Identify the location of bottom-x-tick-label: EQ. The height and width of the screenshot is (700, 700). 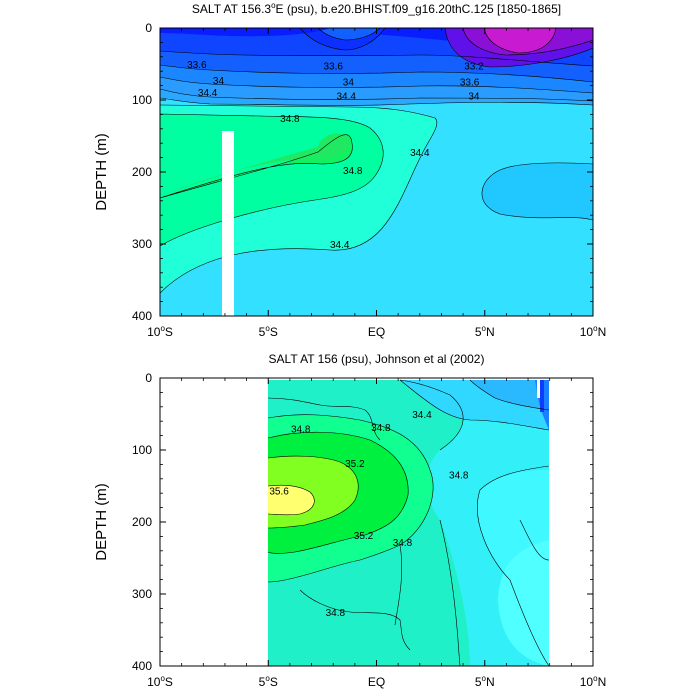
(376, 682).